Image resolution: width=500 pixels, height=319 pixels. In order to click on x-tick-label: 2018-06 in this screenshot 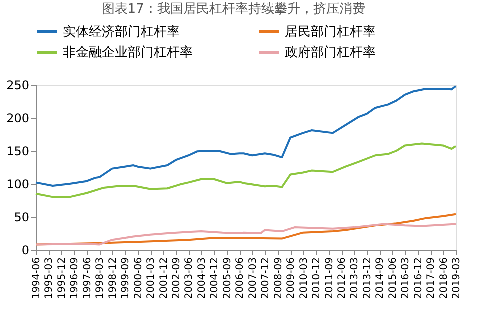, I will do `click(444, 279)`.